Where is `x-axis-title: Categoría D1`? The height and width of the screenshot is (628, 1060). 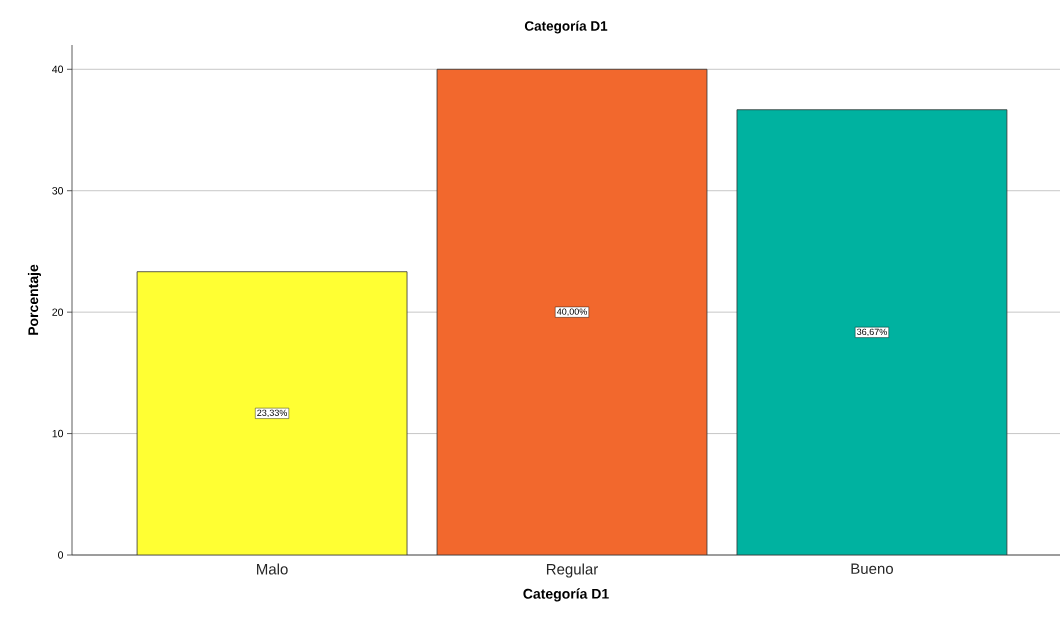 x-axis-title: Categoría D1 is located at coordinates (566, 595).